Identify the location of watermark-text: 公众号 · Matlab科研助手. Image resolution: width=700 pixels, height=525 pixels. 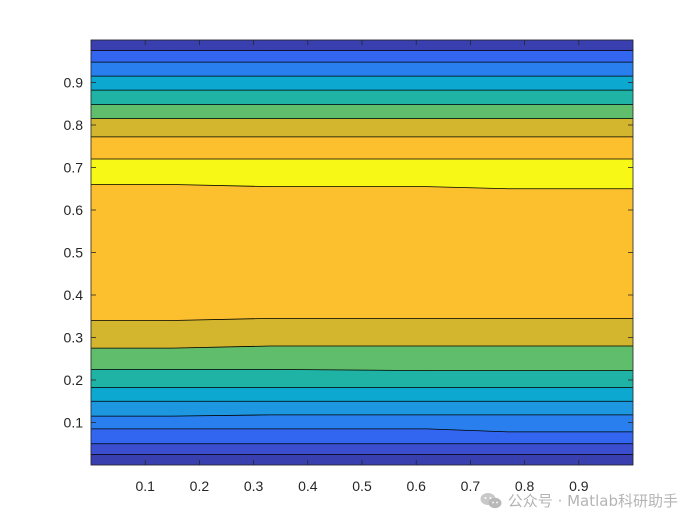
(592, 501).